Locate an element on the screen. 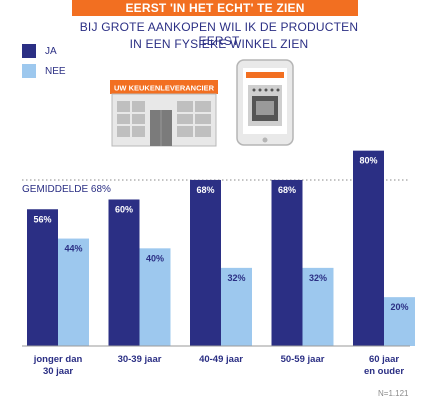 This screenshot has height=400, width=430. data-label-ja-0: 56% is located at coordinates (42, 219).